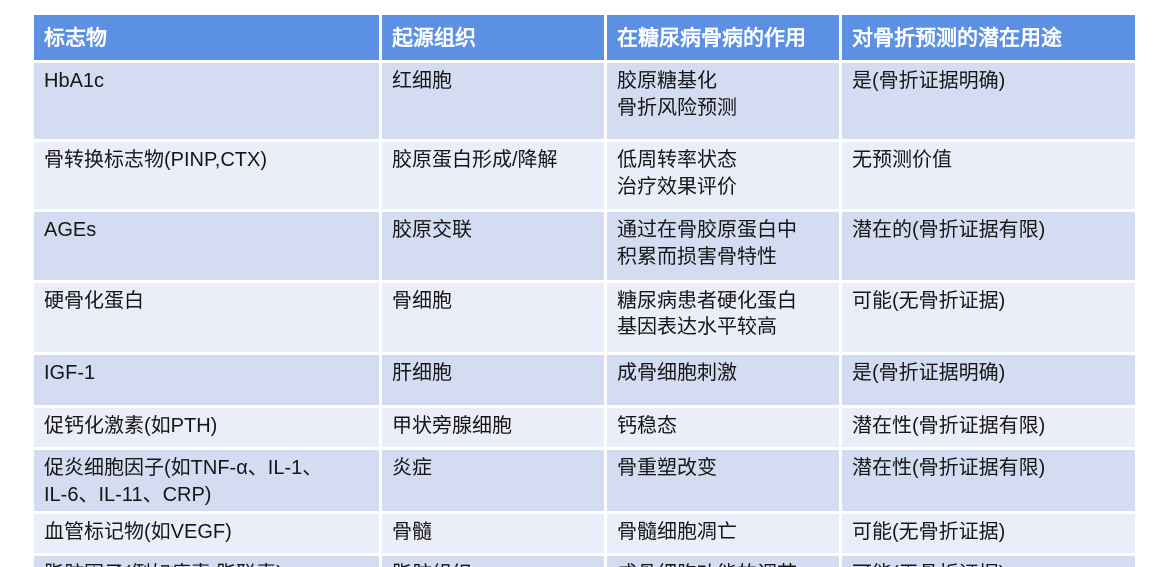 The width and height of the screenshot is (1160, 567). Describe the element at coordinates (493, 317) in the screenshot. I see `table-cell: 骨细胞` at that location.